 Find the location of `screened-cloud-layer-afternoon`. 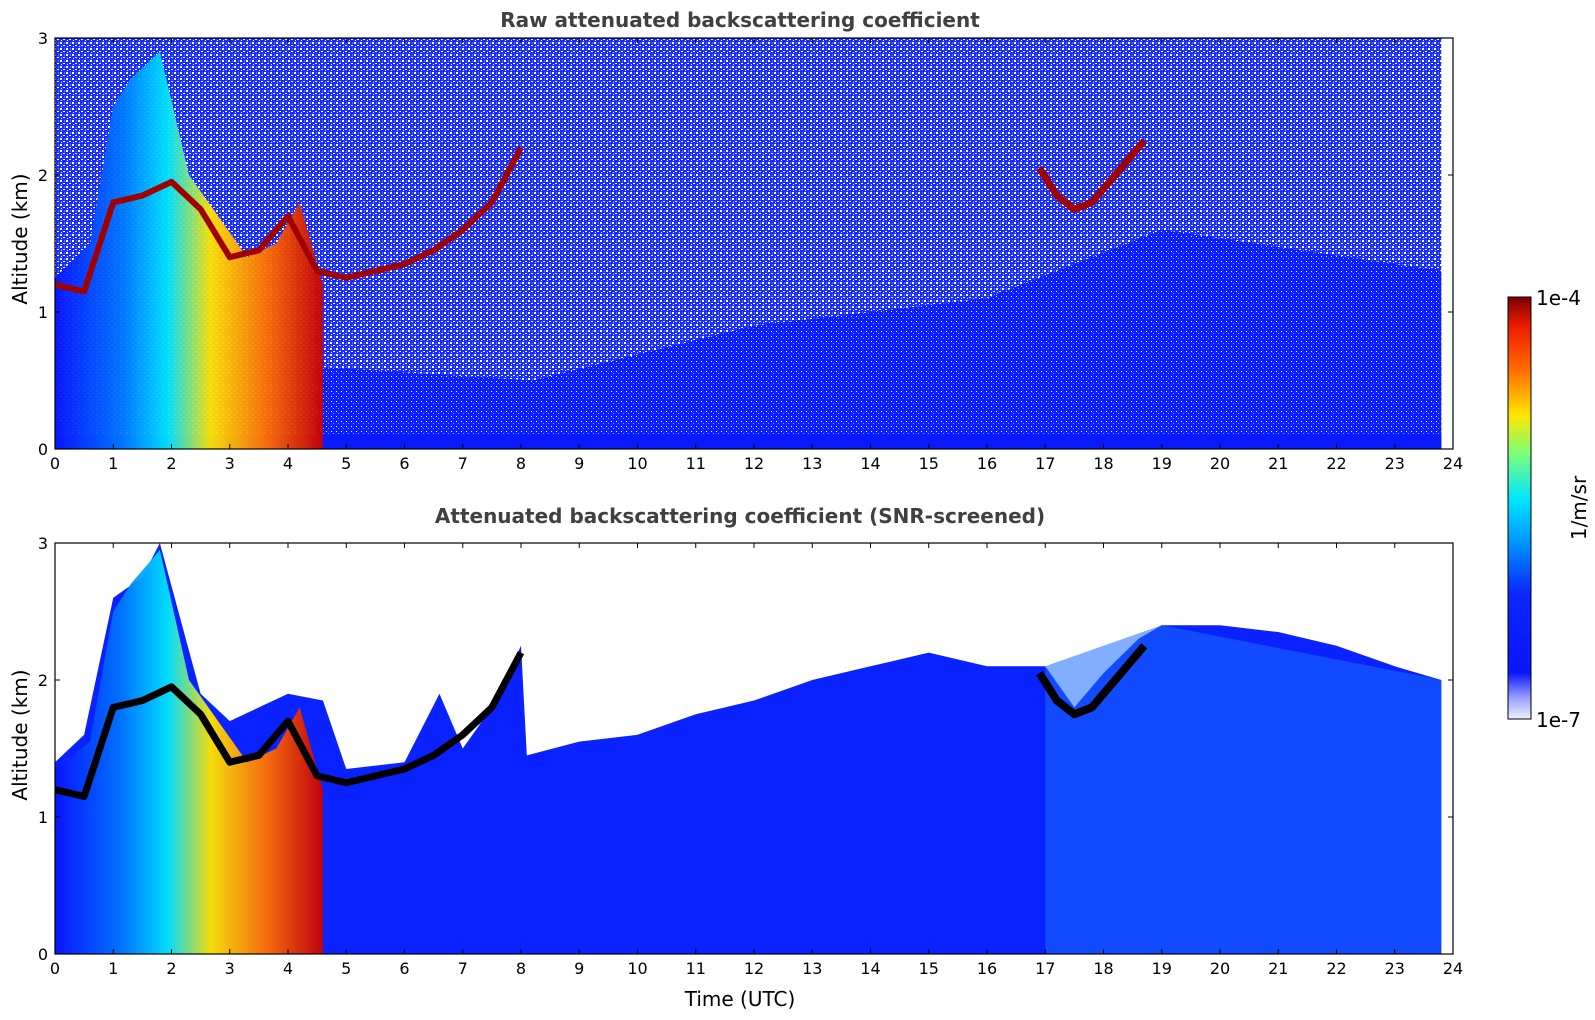

screened-cloud-layer-afternoon is located at coordinates (1092, 681).